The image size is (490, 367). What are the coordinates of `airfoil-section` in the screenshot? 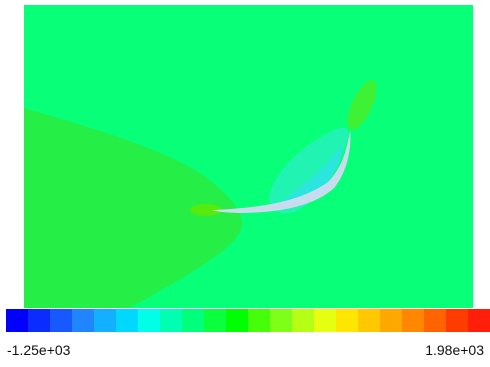 It's located at (281, 171).